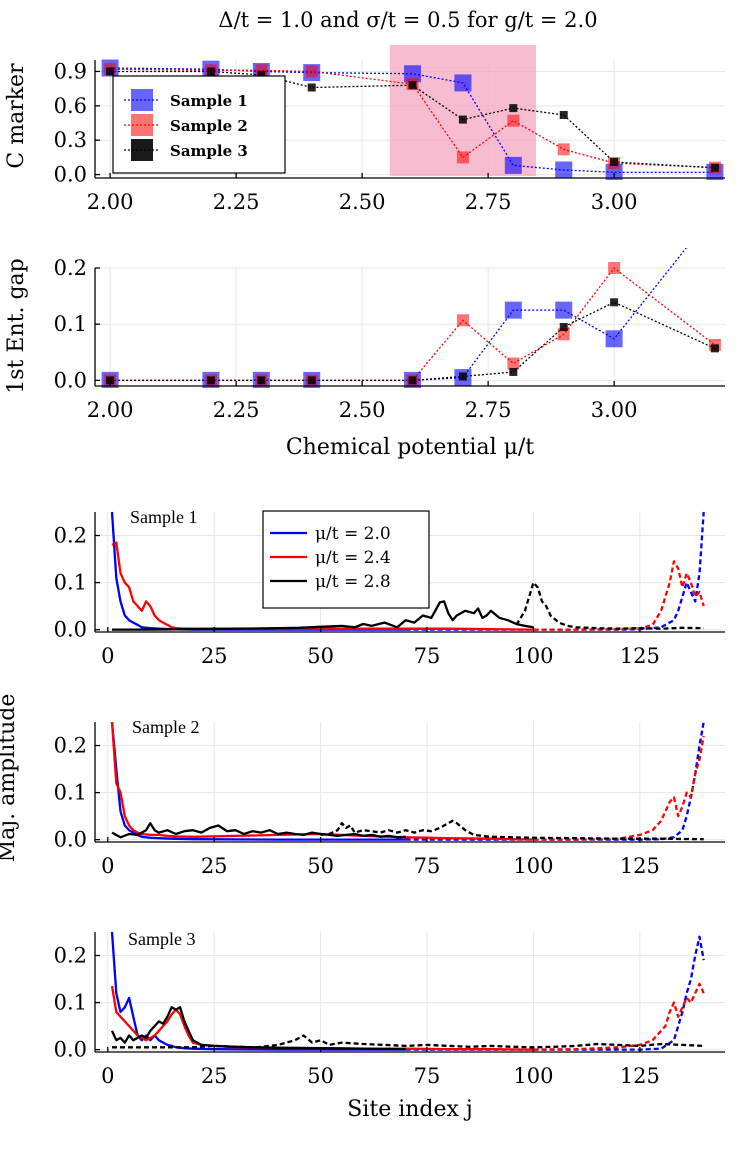 This screenshot has width=747, height=1155. Describe the element at coordinates (323, 615) in the screenshot. I see `maj-s1-series-5-solid` at that location.